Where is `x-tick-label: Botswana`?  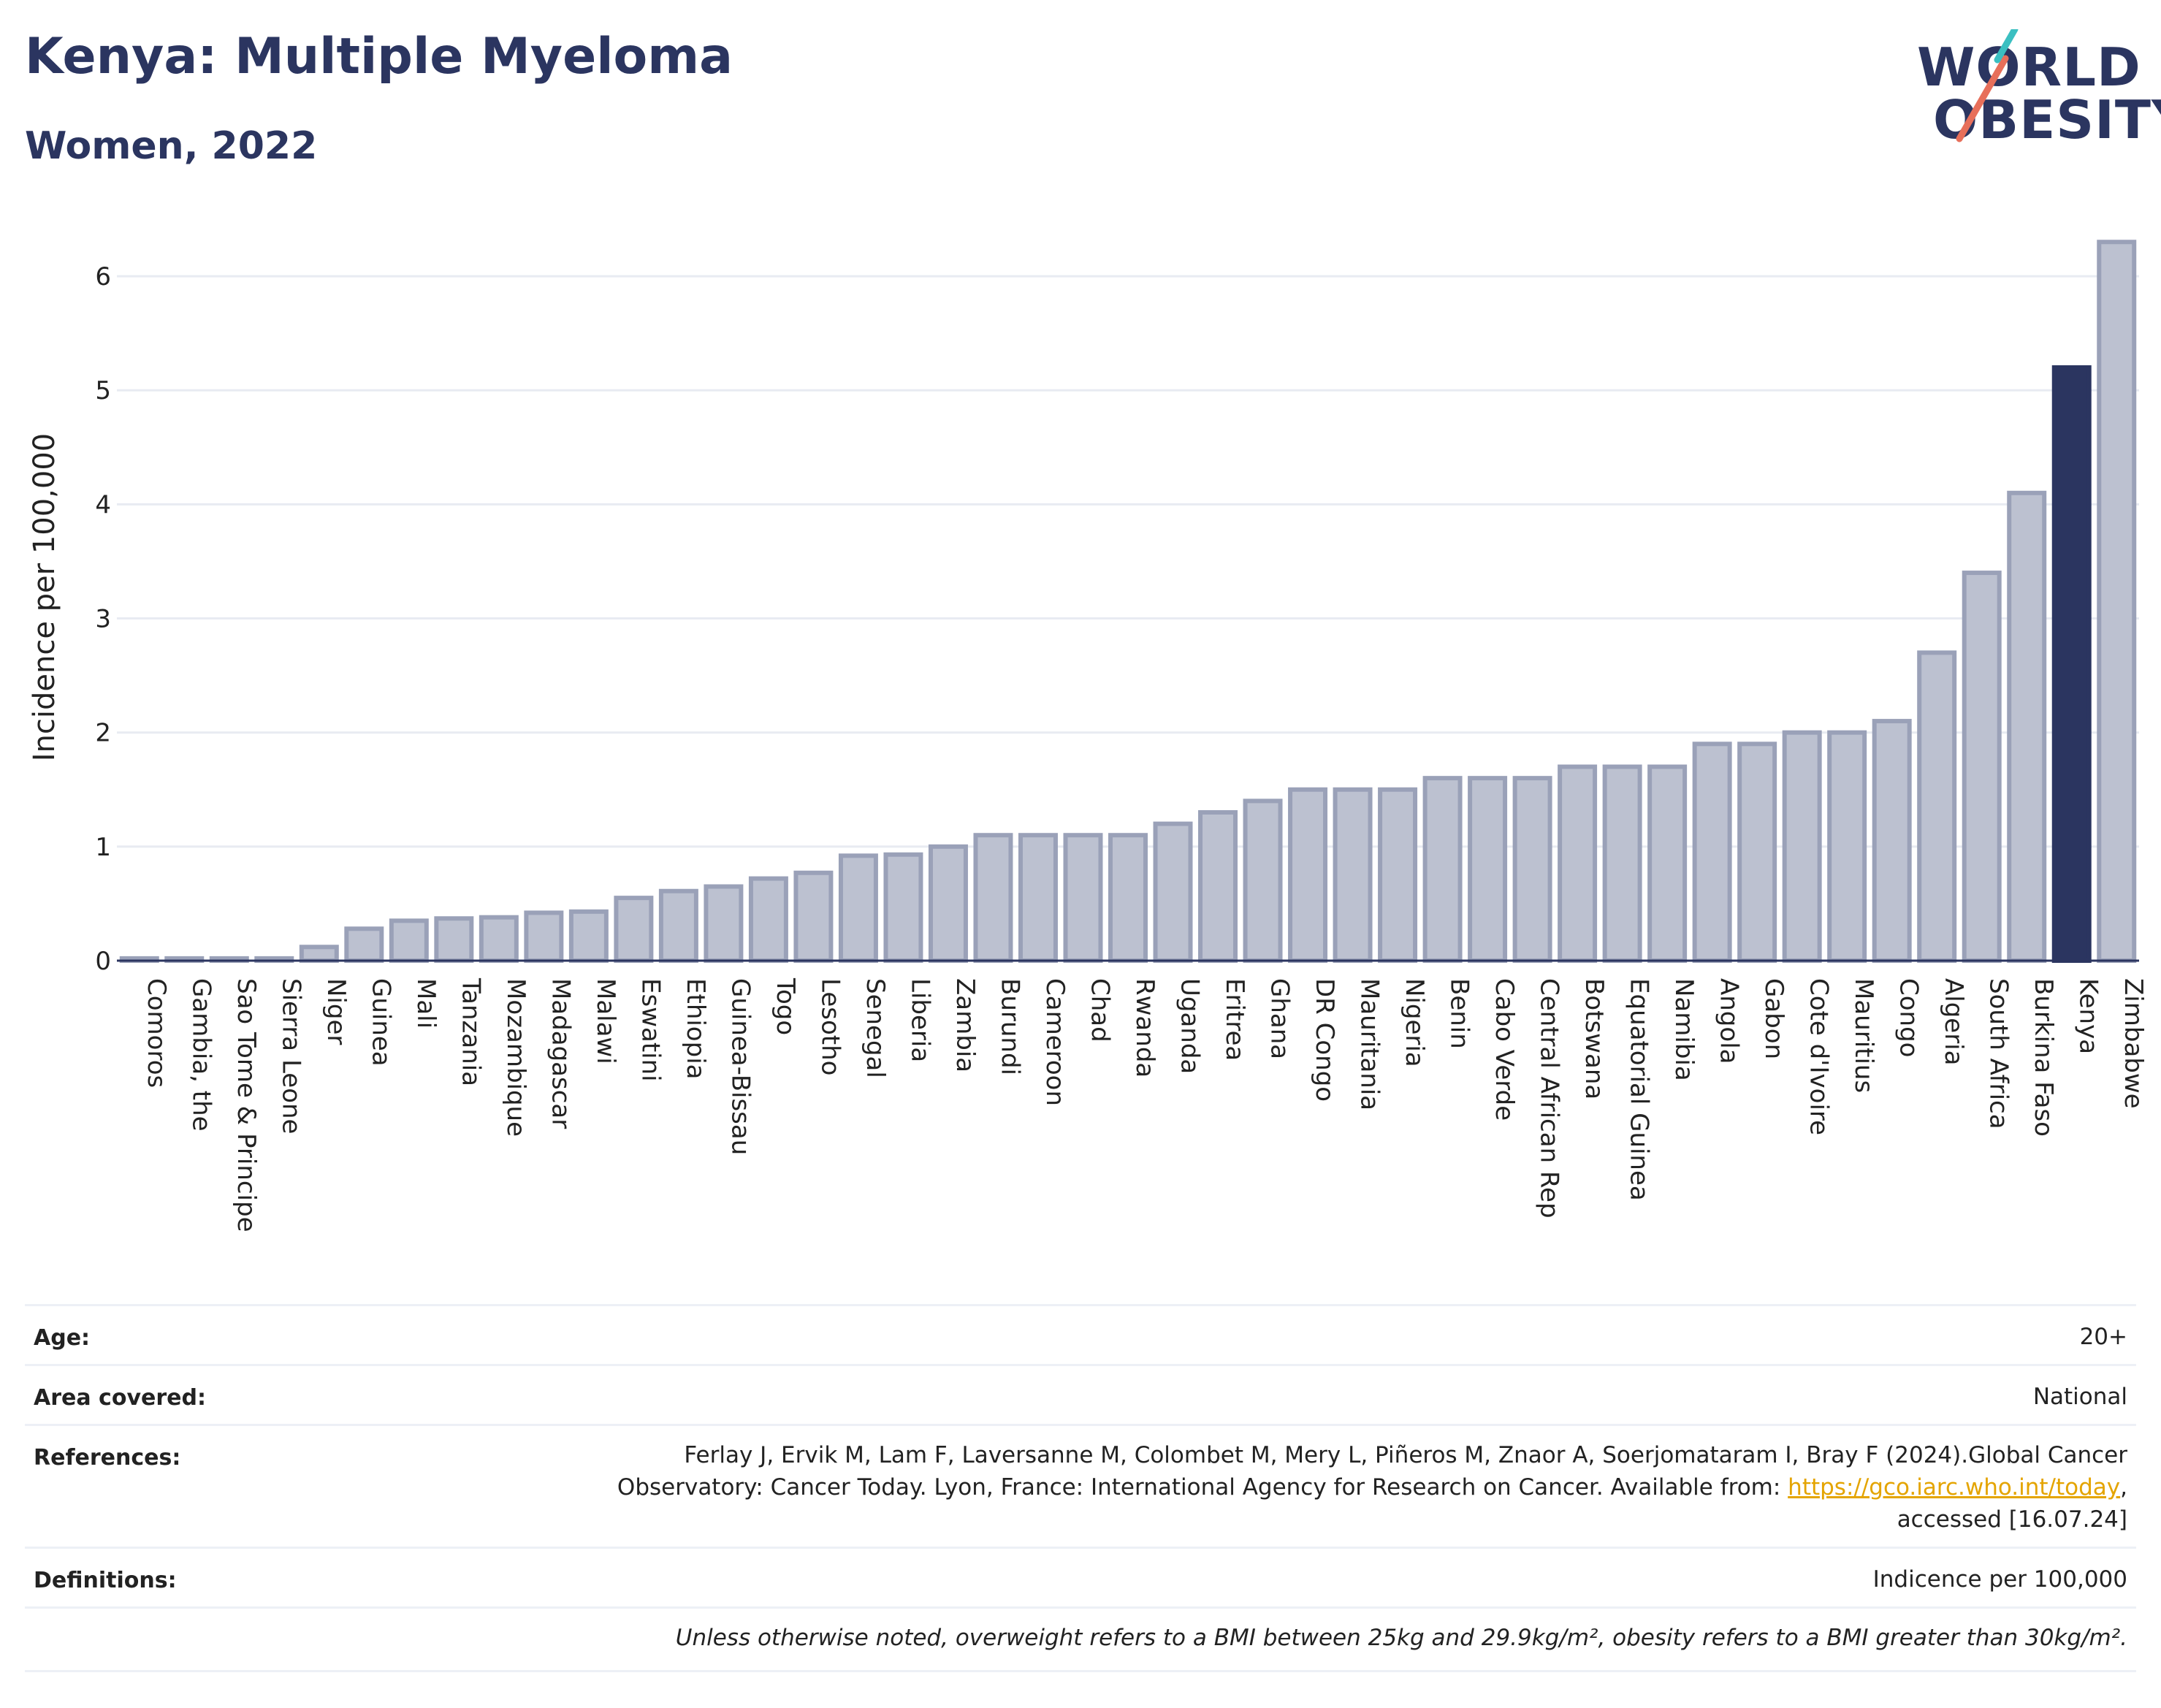
x-tick-label: Botswana is located at coordinates (1594, 1038).